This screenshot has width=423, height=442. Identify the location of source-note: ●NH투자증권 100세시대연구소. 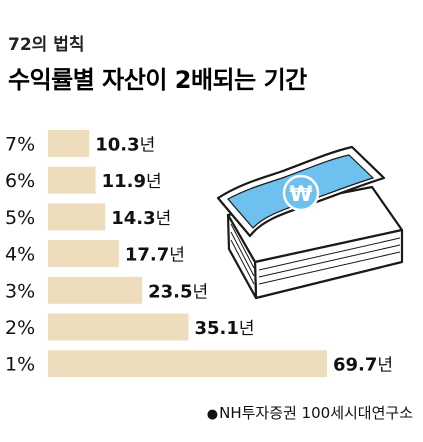
(310, 412).